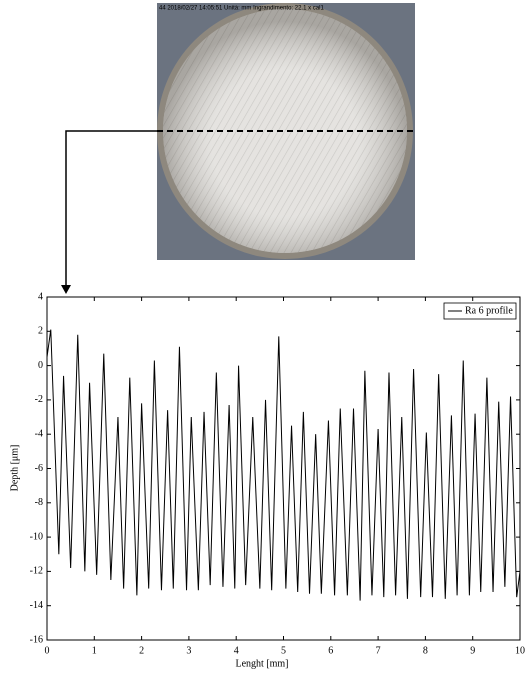 The height and width of the screenshot is (677, 528). I want to click on arrow-head, so click(66, 289).